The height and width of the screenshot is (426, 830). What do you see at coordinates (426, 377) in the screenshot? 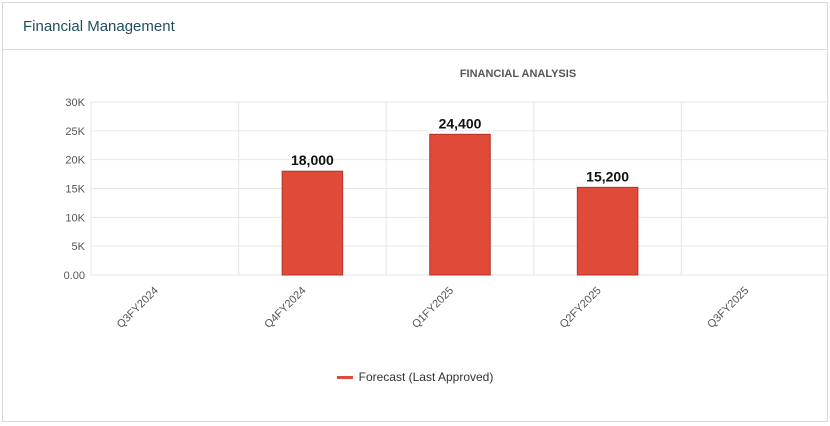
I see `legend-label: Forecast (Last Approved)` at bounding box center [426, 377].